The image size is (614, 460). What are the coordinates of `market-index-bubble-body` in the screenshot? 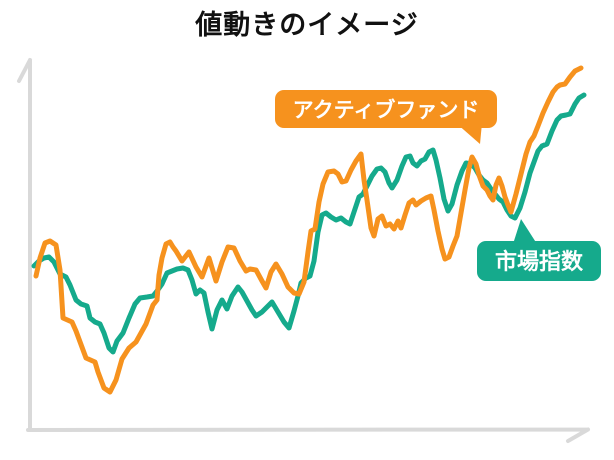 It's located at (539, 261).